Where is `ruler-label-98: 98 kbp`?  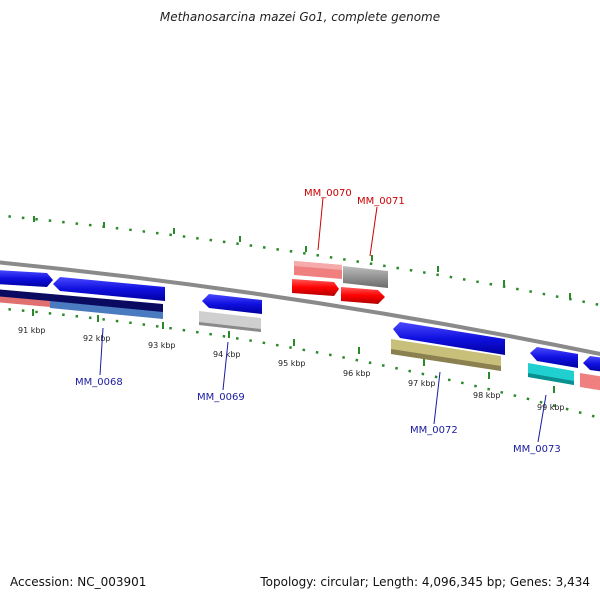
ruler-label-98: 98 kbp is located at coordinates (487, 395).